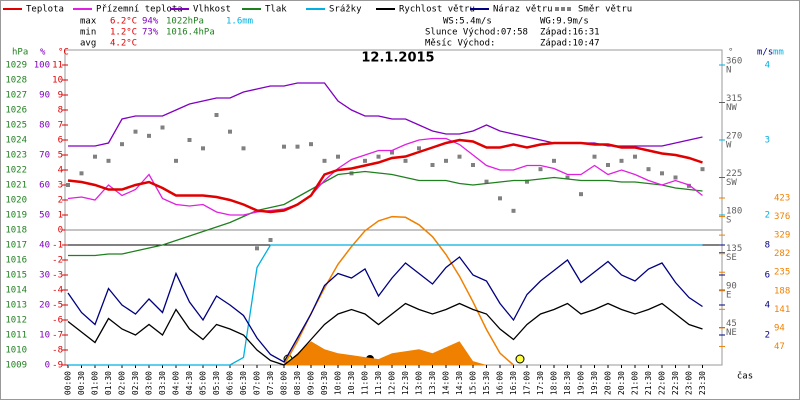 This screenshot has height=404, width=800. What do you see at coordinates (513, 383) in the screenshot?
I see `x-tick-label: 16:30` at bounding box center [513, 383].